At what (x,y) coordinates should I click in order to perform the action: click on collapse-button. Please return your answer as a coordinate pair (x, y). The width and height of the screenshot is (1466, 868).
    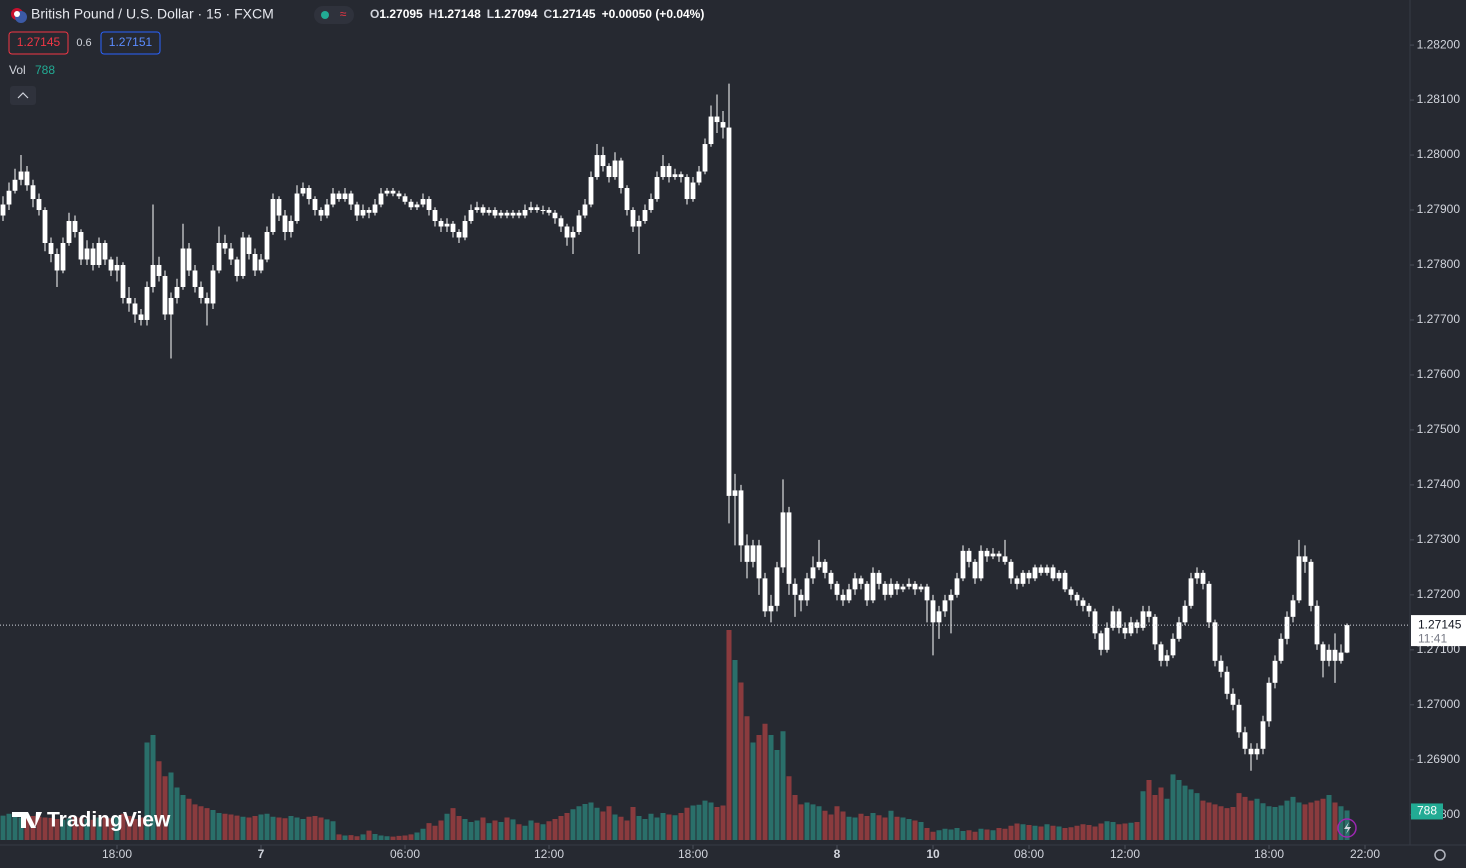
    Looking at the image, I should click on (23, 95).